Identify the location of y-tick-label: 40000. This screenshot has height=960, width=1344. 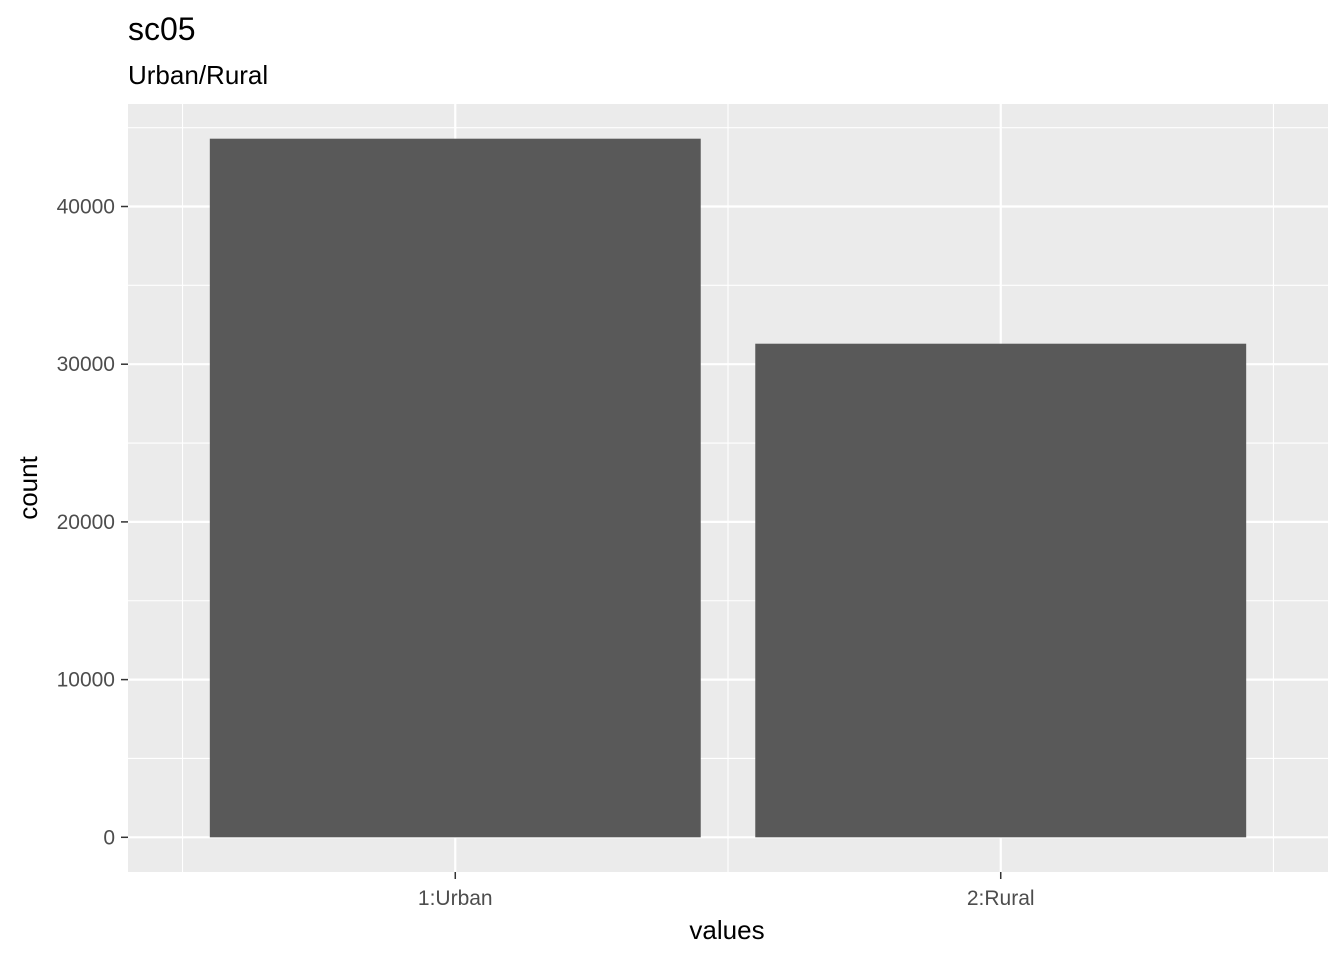
(86, 207).